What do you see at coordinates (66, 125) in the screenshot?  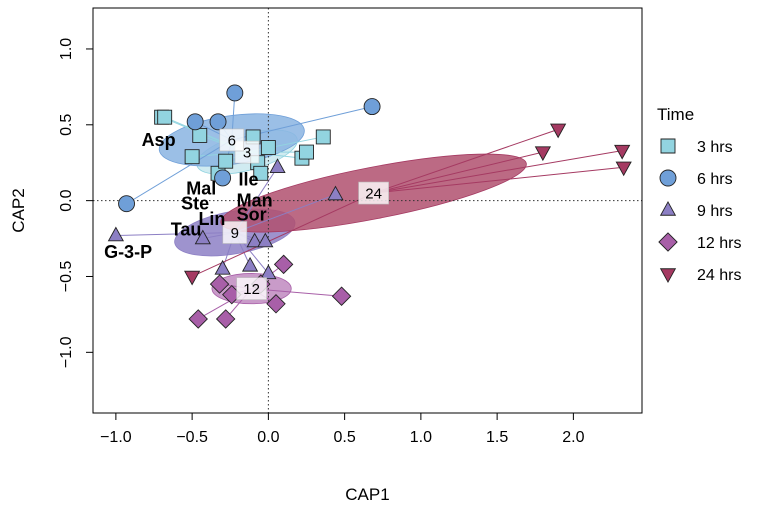 I see `y-tick-label-3: 0.5` at bounding box center [66, 125].